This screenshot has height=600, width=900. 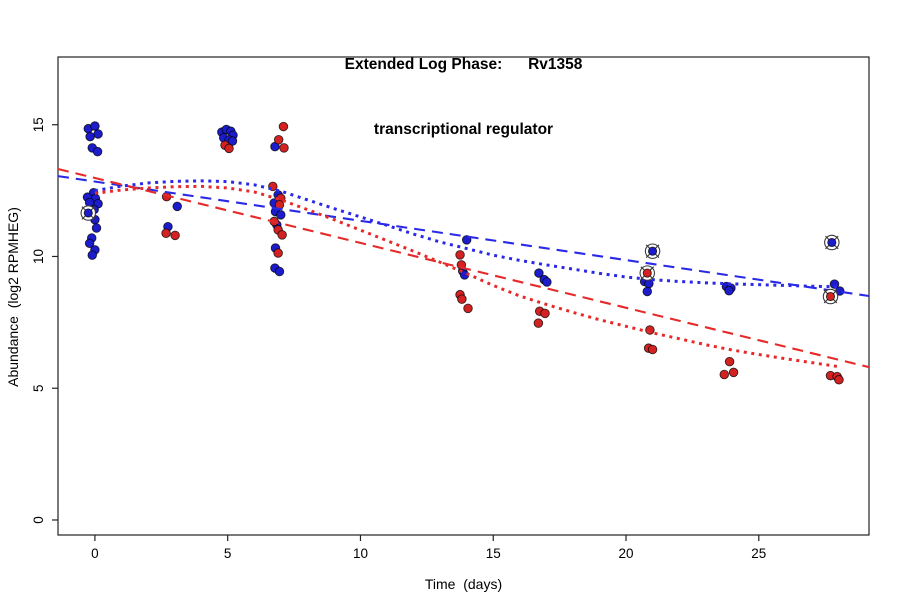 I want to click on x-tick-label: 15, so click(x=493, y=553).